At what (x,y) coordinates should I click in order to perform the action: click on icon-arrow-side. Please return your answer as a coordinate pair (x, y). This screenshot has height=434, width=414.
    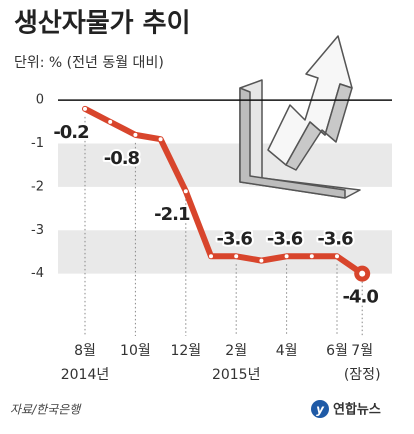
    Looking at the image, I should click on (319, 127).